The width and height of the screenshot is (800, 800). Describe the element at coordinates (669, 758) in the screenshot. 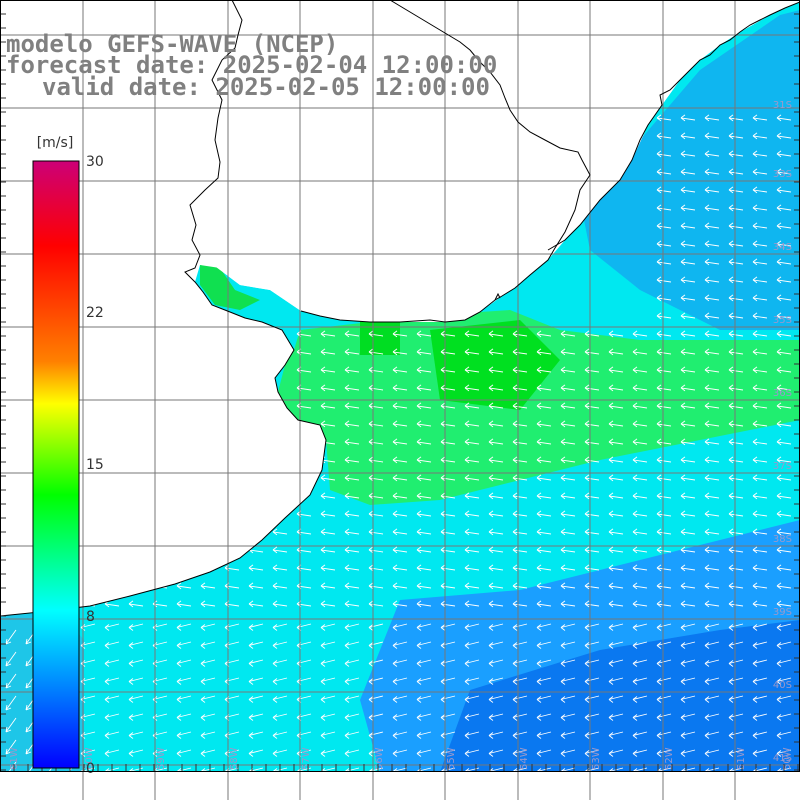

I see `lon-label: 52W` at that location.